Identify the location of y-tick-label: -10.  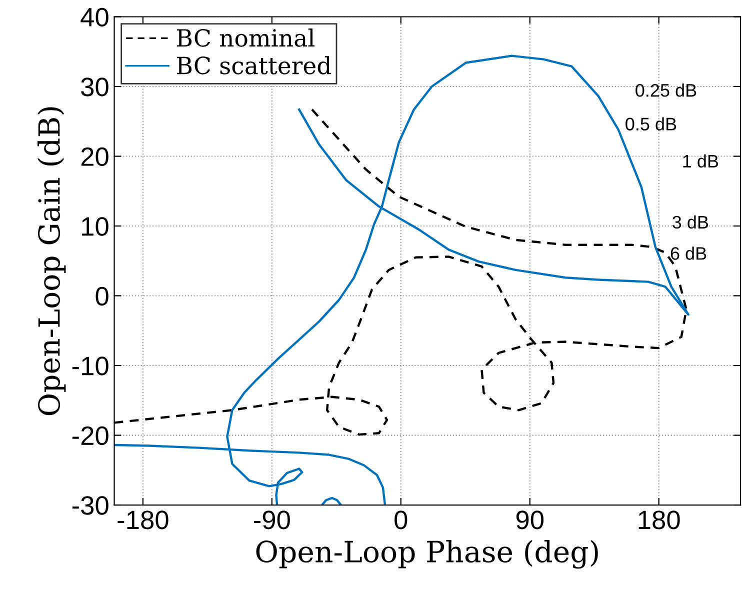
(90, 366).